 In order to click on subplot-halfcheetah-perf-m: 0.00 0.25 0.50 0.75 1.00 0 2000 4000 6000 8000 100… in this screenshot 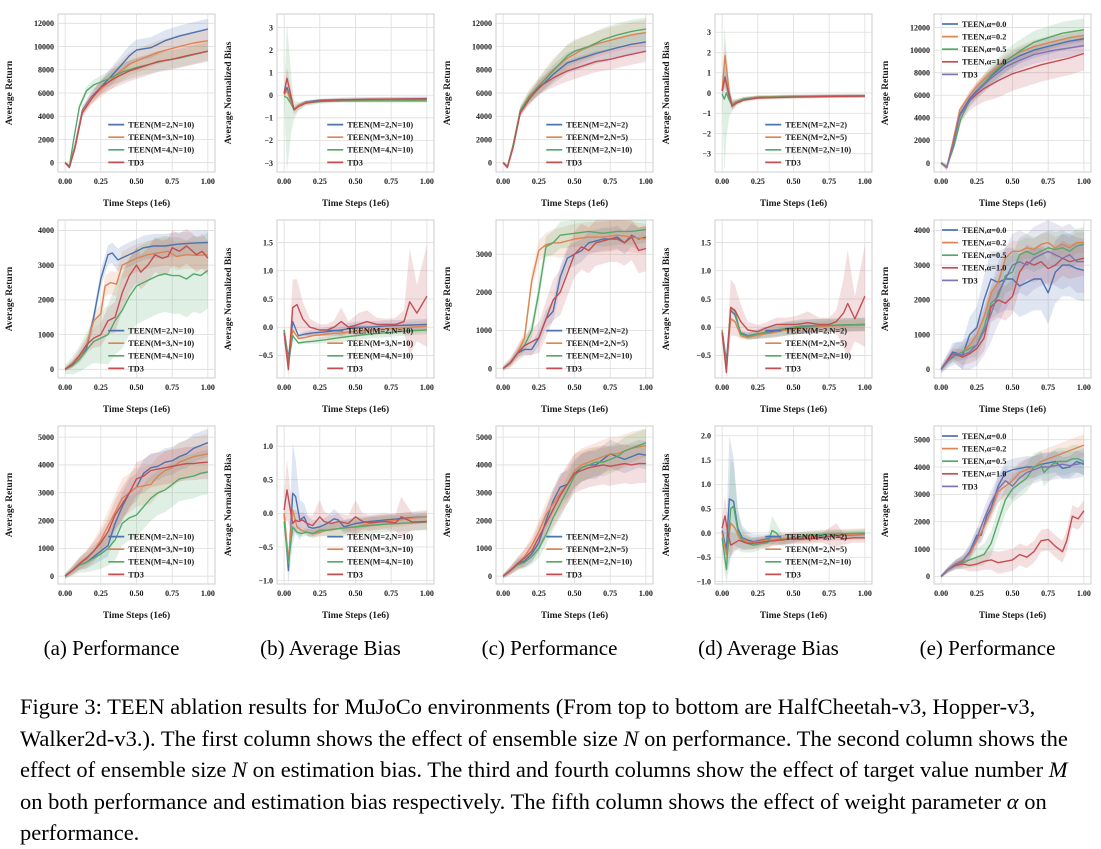, I will do `click(111, 107)`.